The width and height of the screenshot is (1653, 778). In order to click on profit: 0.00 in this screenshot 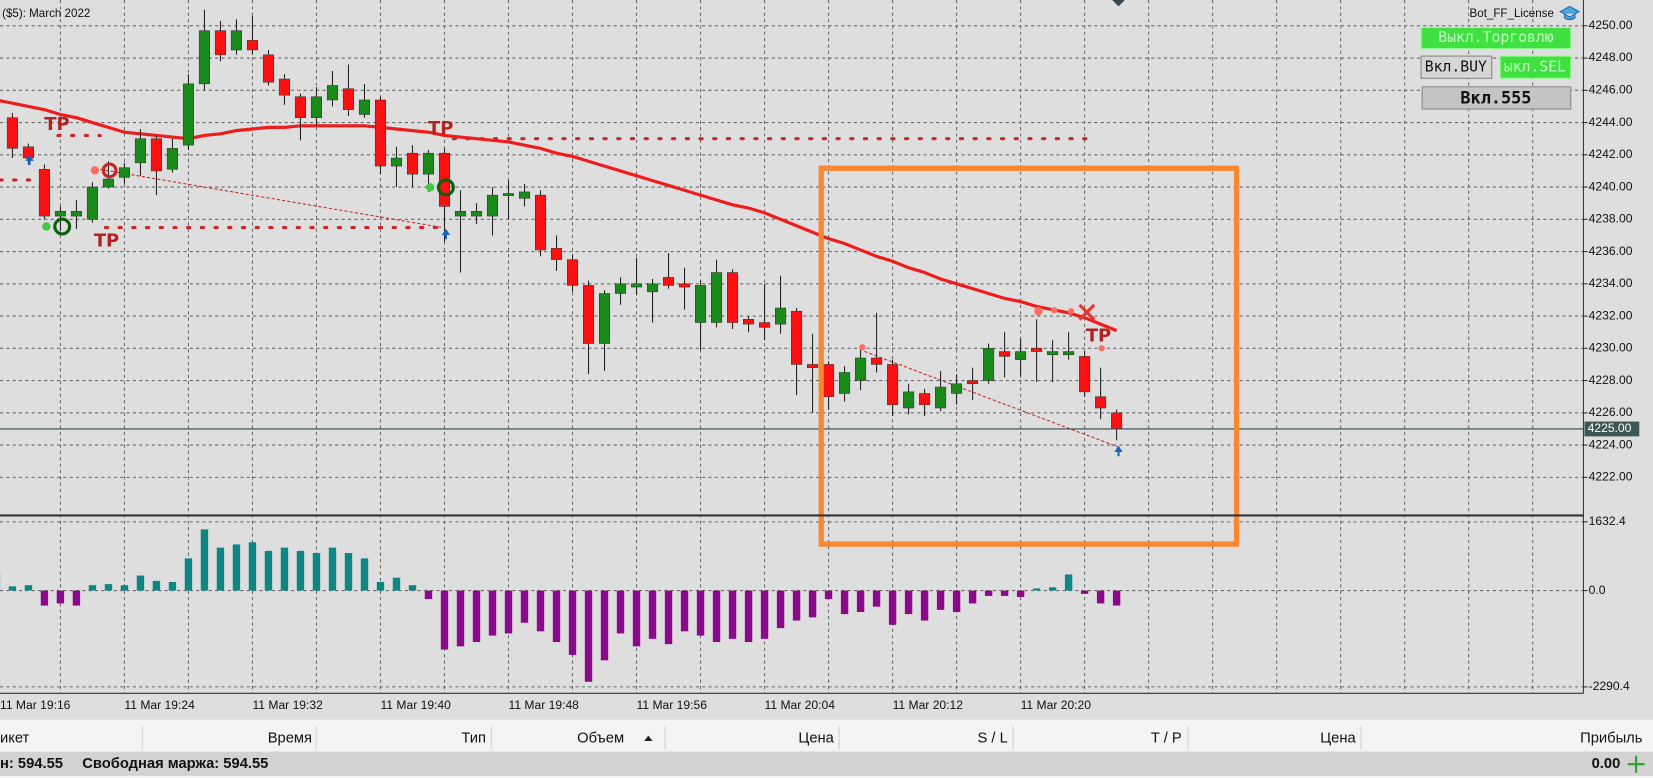, I will do `click(1606, 764)`.